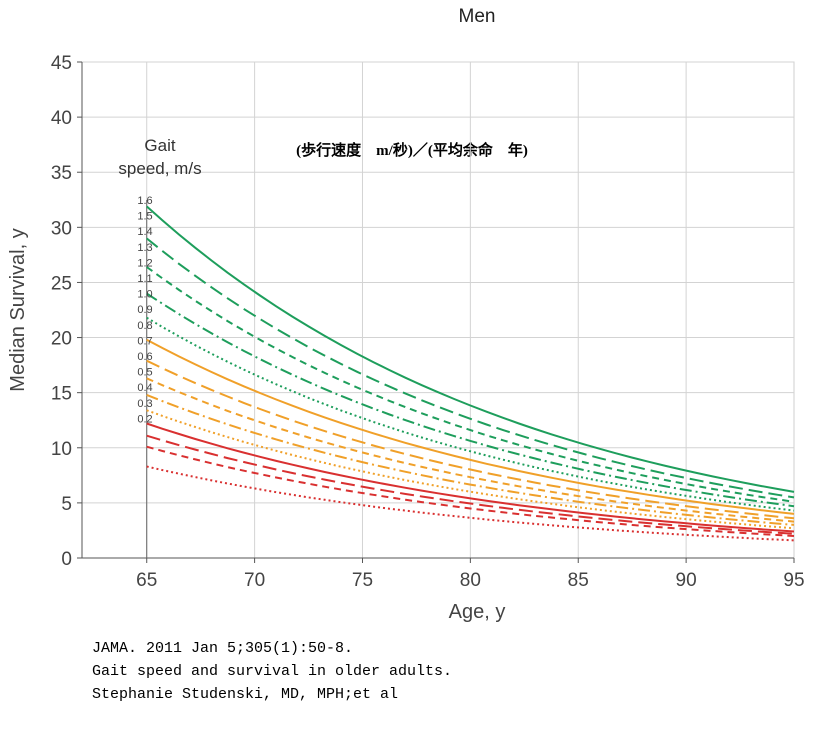 This screenshot has height=736, width=817. Describe the element at coordinates (412, 150) in the screenshot. I see `chart-subtitle: (歩行速度 m/秒)／(平均余命 年)` at that location.